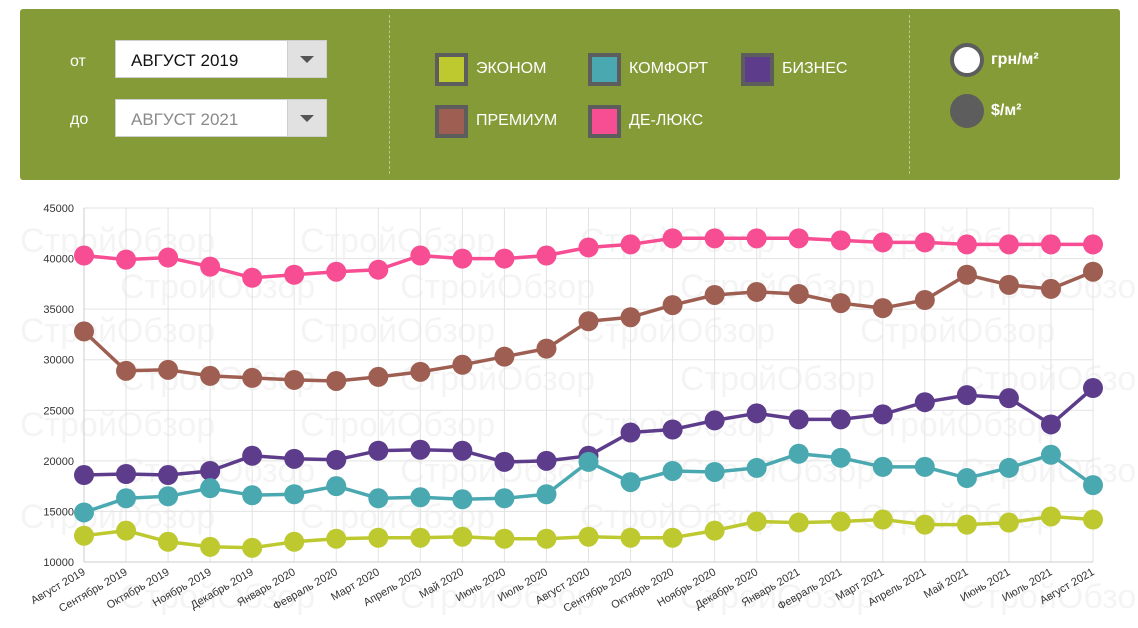 The image size is (1138, 628). I want to click on to-date-select: АВГУСТ 2021, so click(221, 118).